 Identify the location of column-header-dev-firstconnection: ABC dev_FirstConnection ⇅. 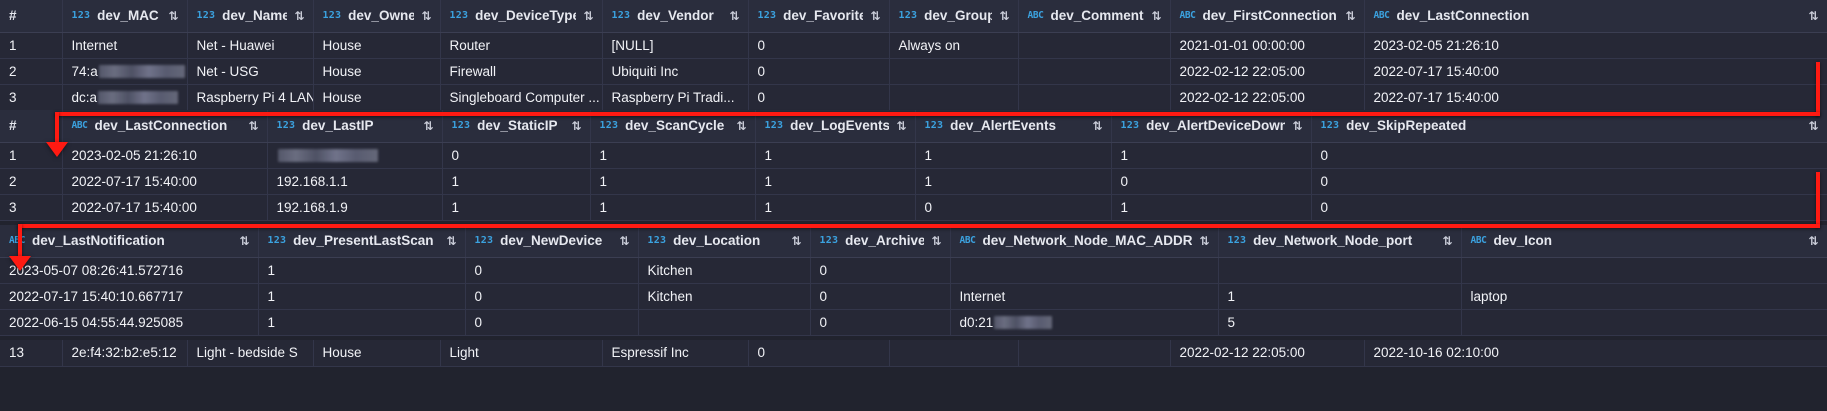
(1267, 16).